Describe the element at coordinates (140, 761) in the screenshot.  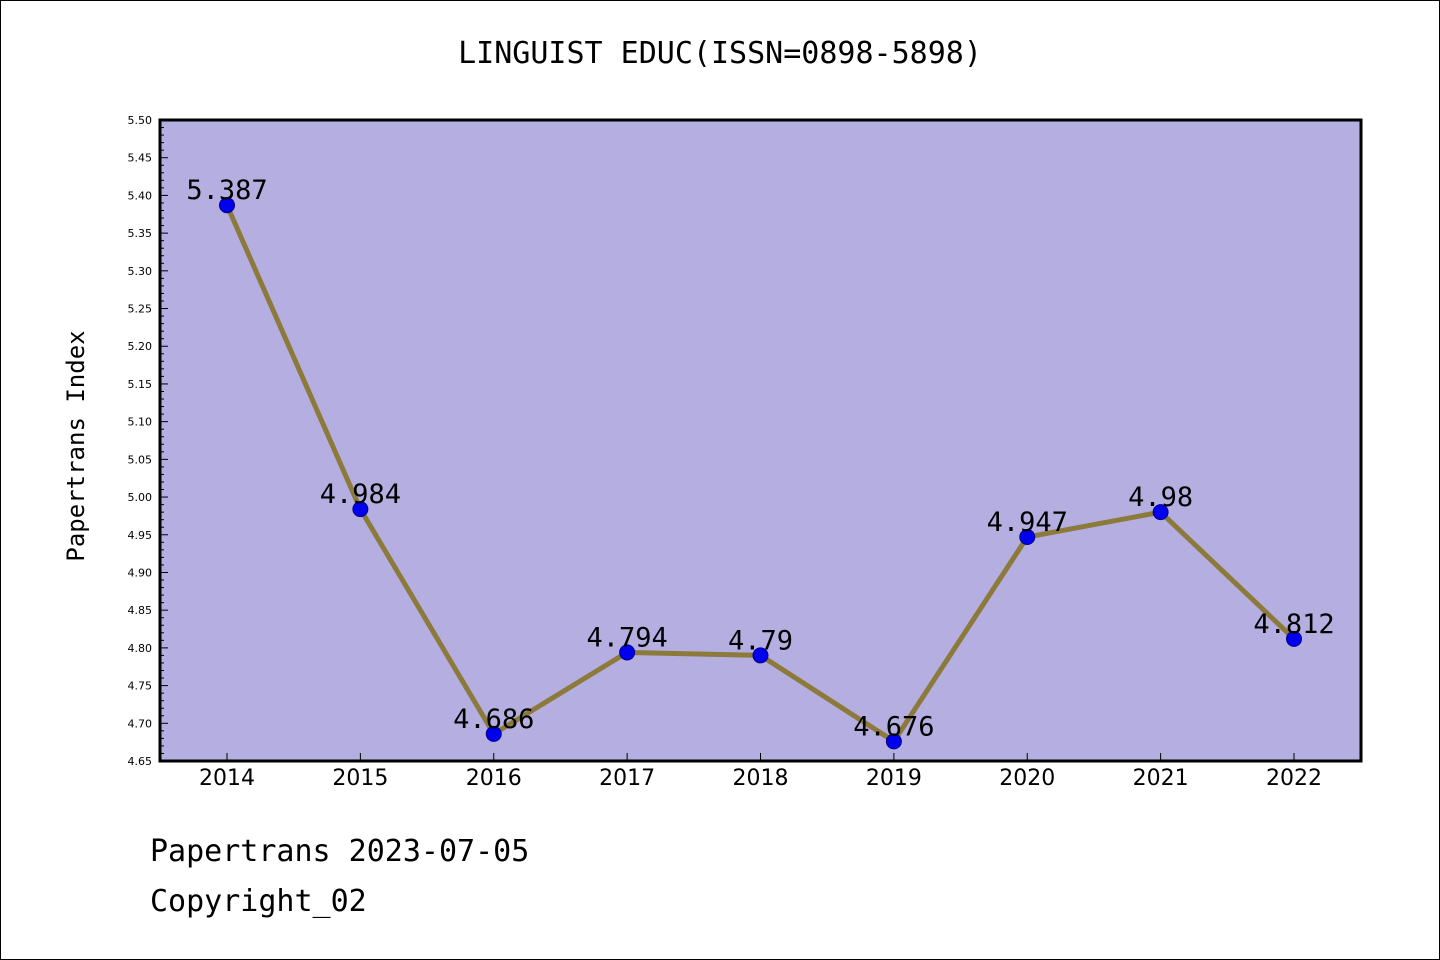
I see `y-tick-label: 4.65` at that location.